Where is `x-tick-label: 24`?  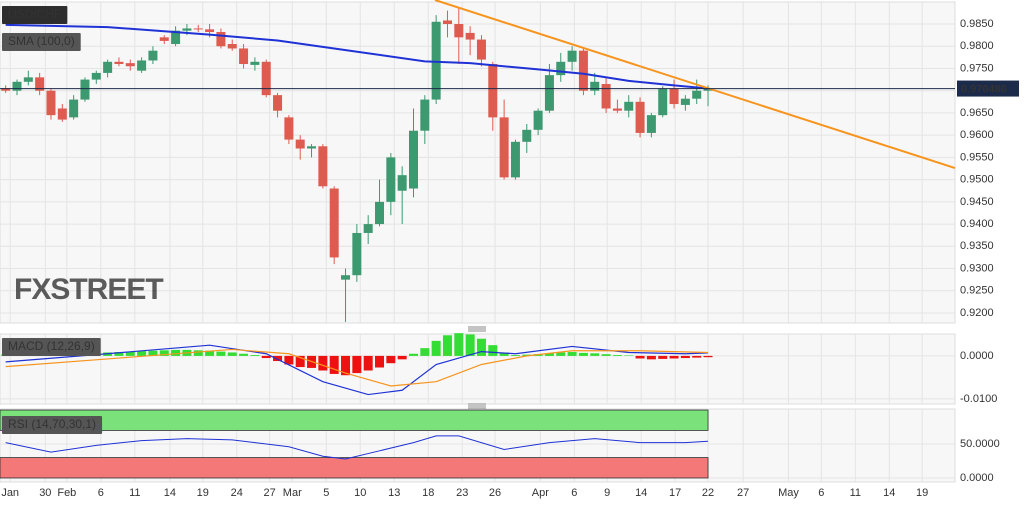
x-tick-label: 24 is located at coordinates (237, 493).